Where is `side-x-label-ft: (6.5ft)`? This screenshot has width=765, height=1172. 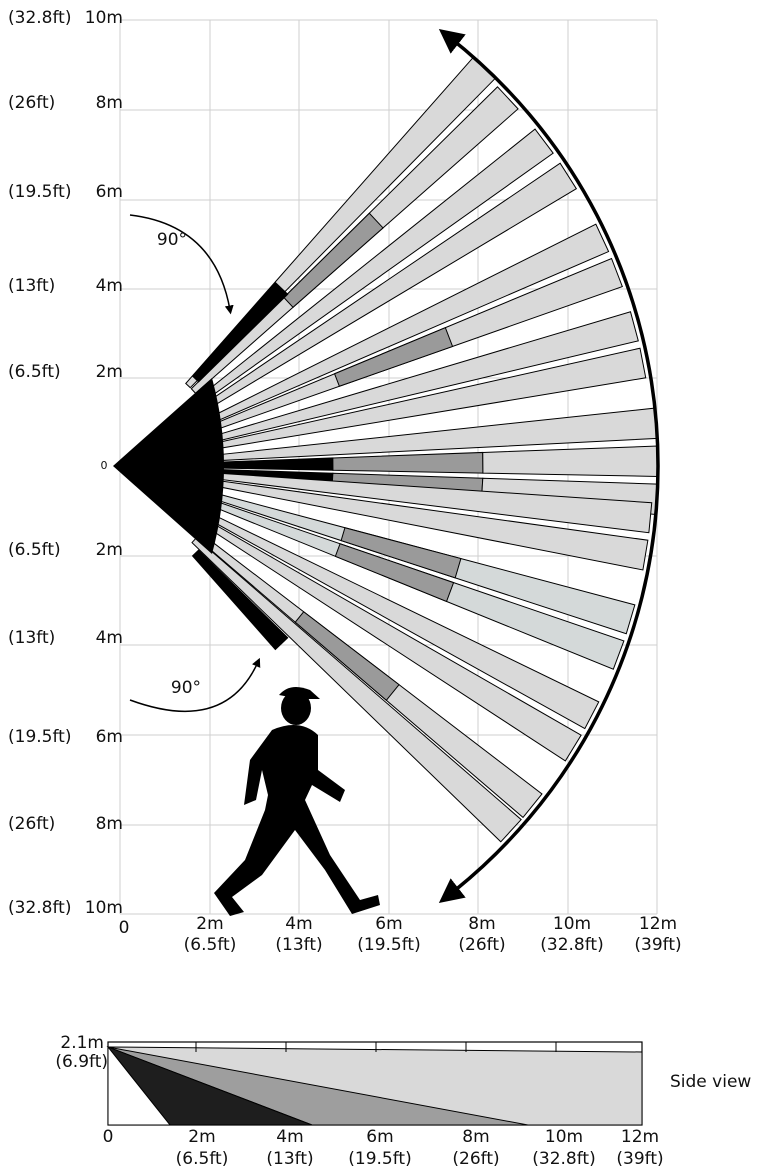
side-x-label-ft: (6.5ft) is located at coordinates (202, 1159).